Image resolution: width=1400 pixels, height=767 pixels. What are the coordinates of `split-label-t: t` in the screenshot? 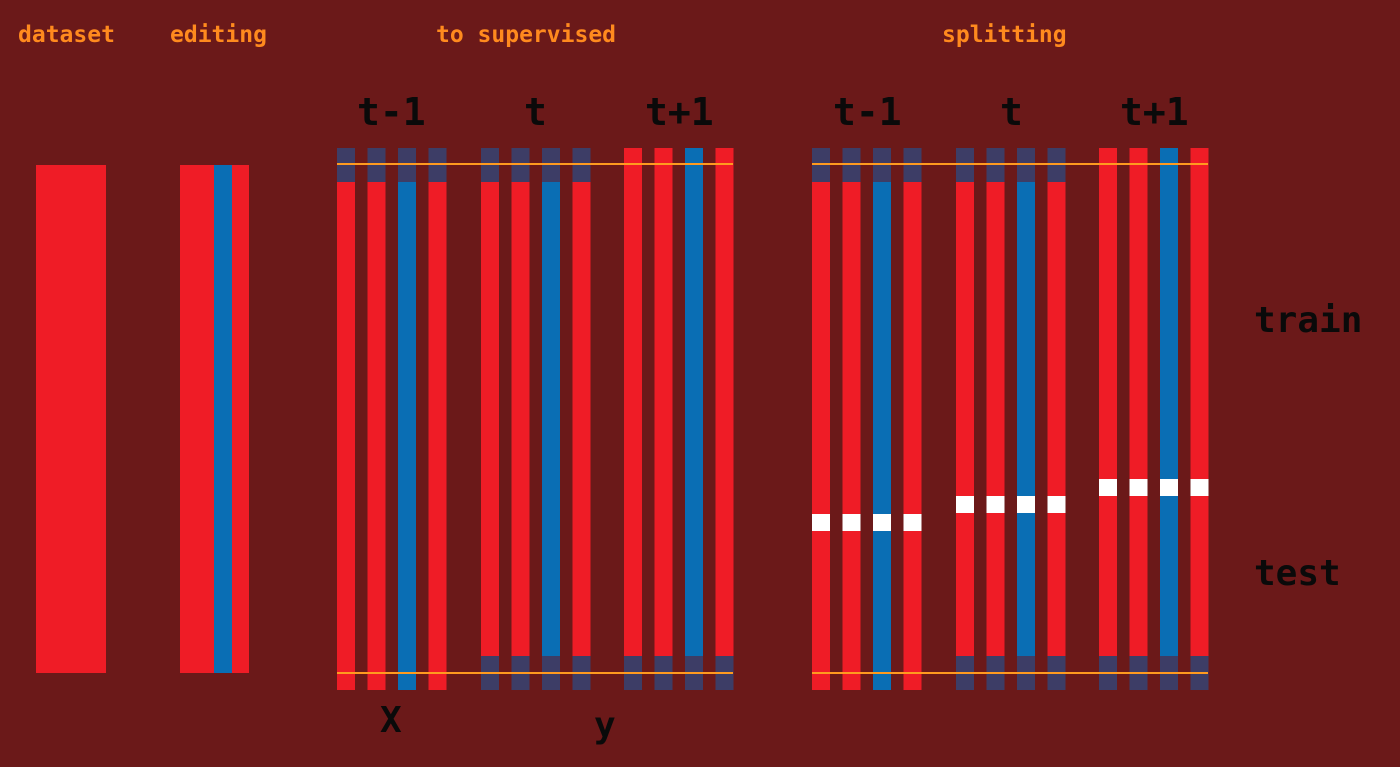 It's located at (1011, 112).